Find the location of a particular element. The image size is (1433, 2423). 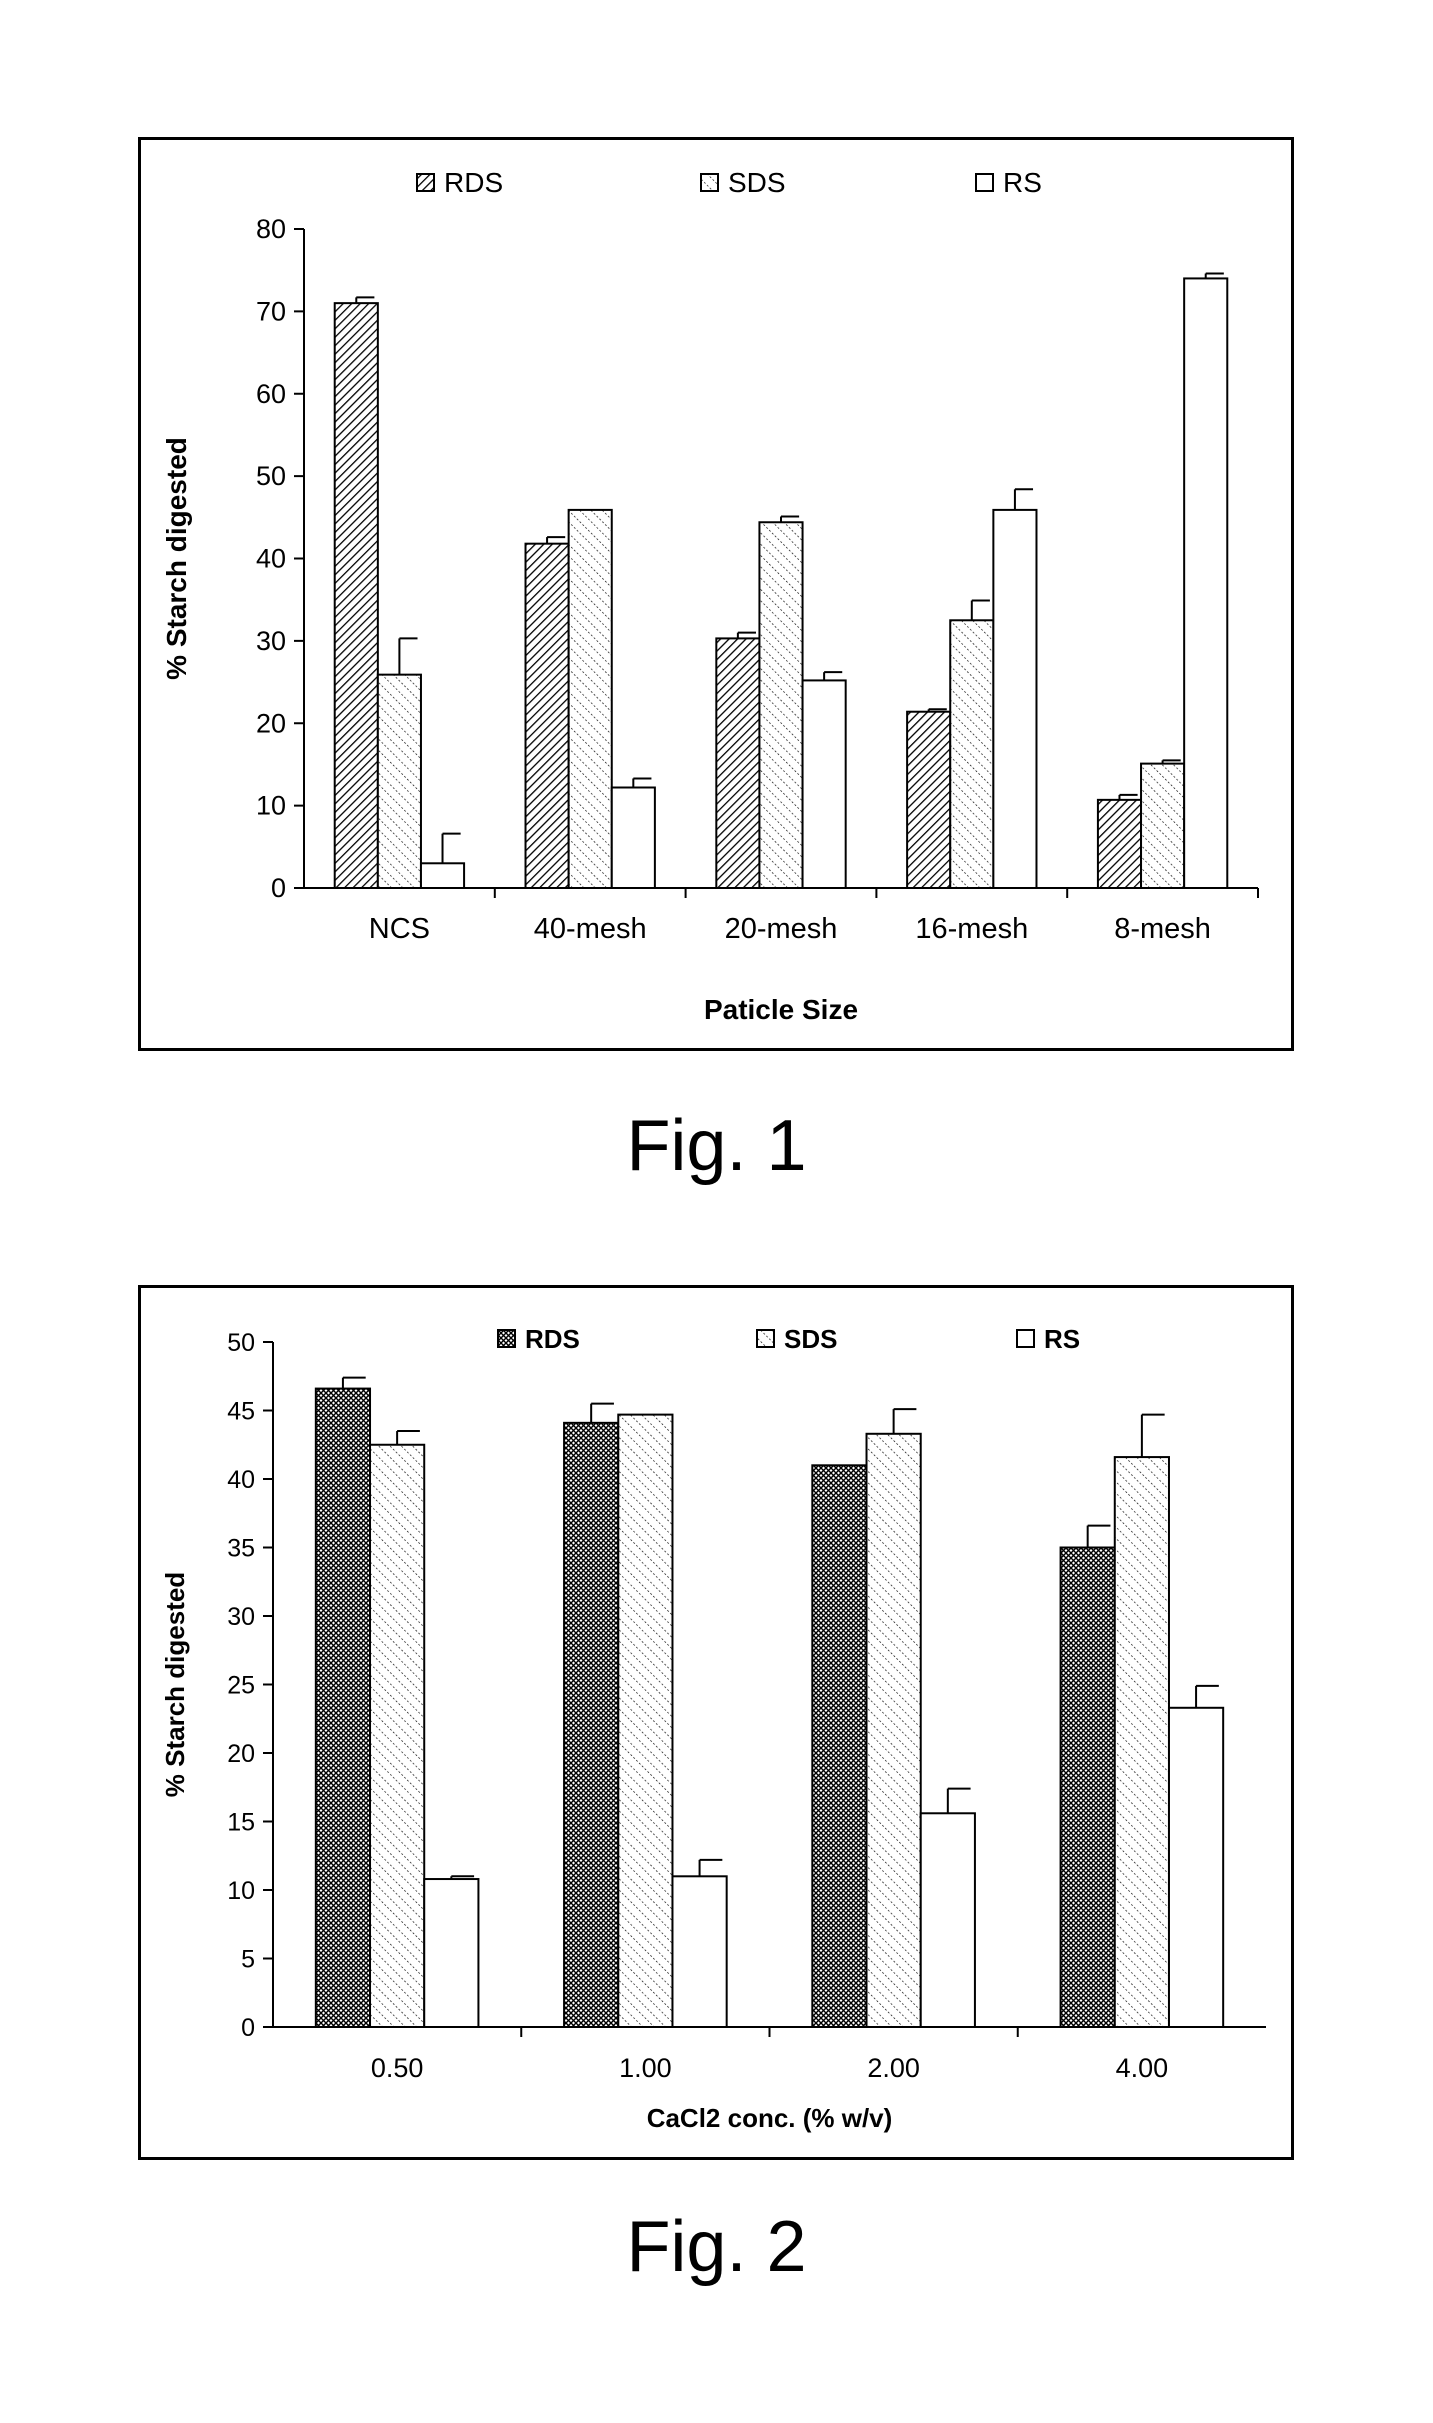

x-tick-label: NCS is located at coordinates (399, 929).